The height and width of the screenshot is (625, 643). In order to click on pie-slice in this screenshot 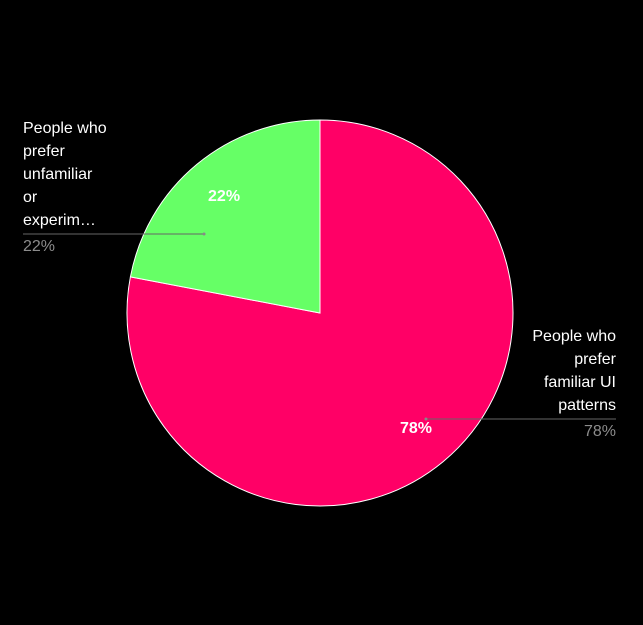, I will do `click(225, 216)`.